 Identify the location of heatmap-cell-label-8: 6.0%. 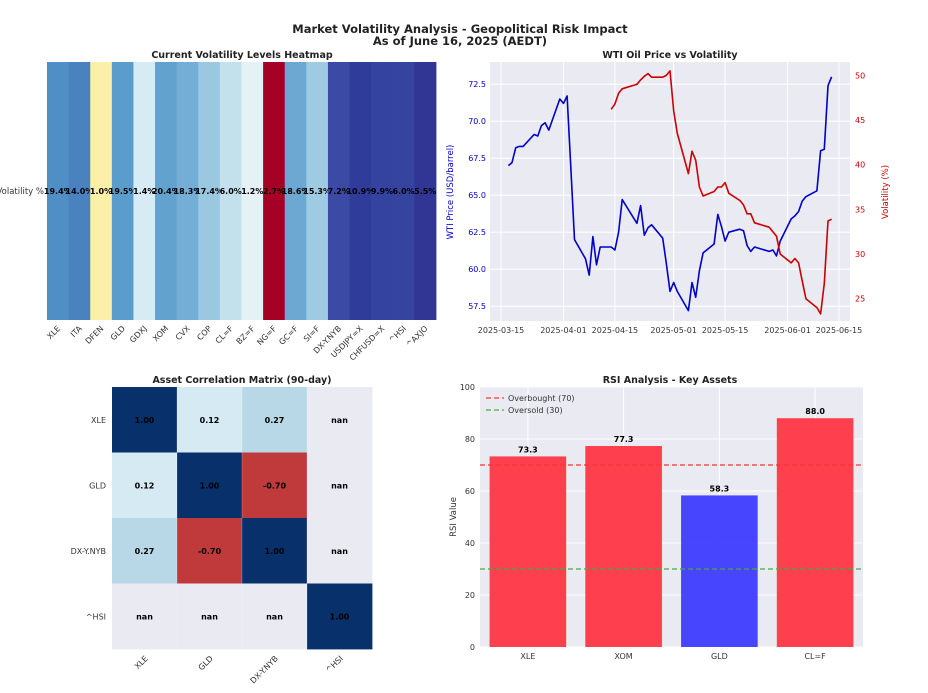
(231, 191).